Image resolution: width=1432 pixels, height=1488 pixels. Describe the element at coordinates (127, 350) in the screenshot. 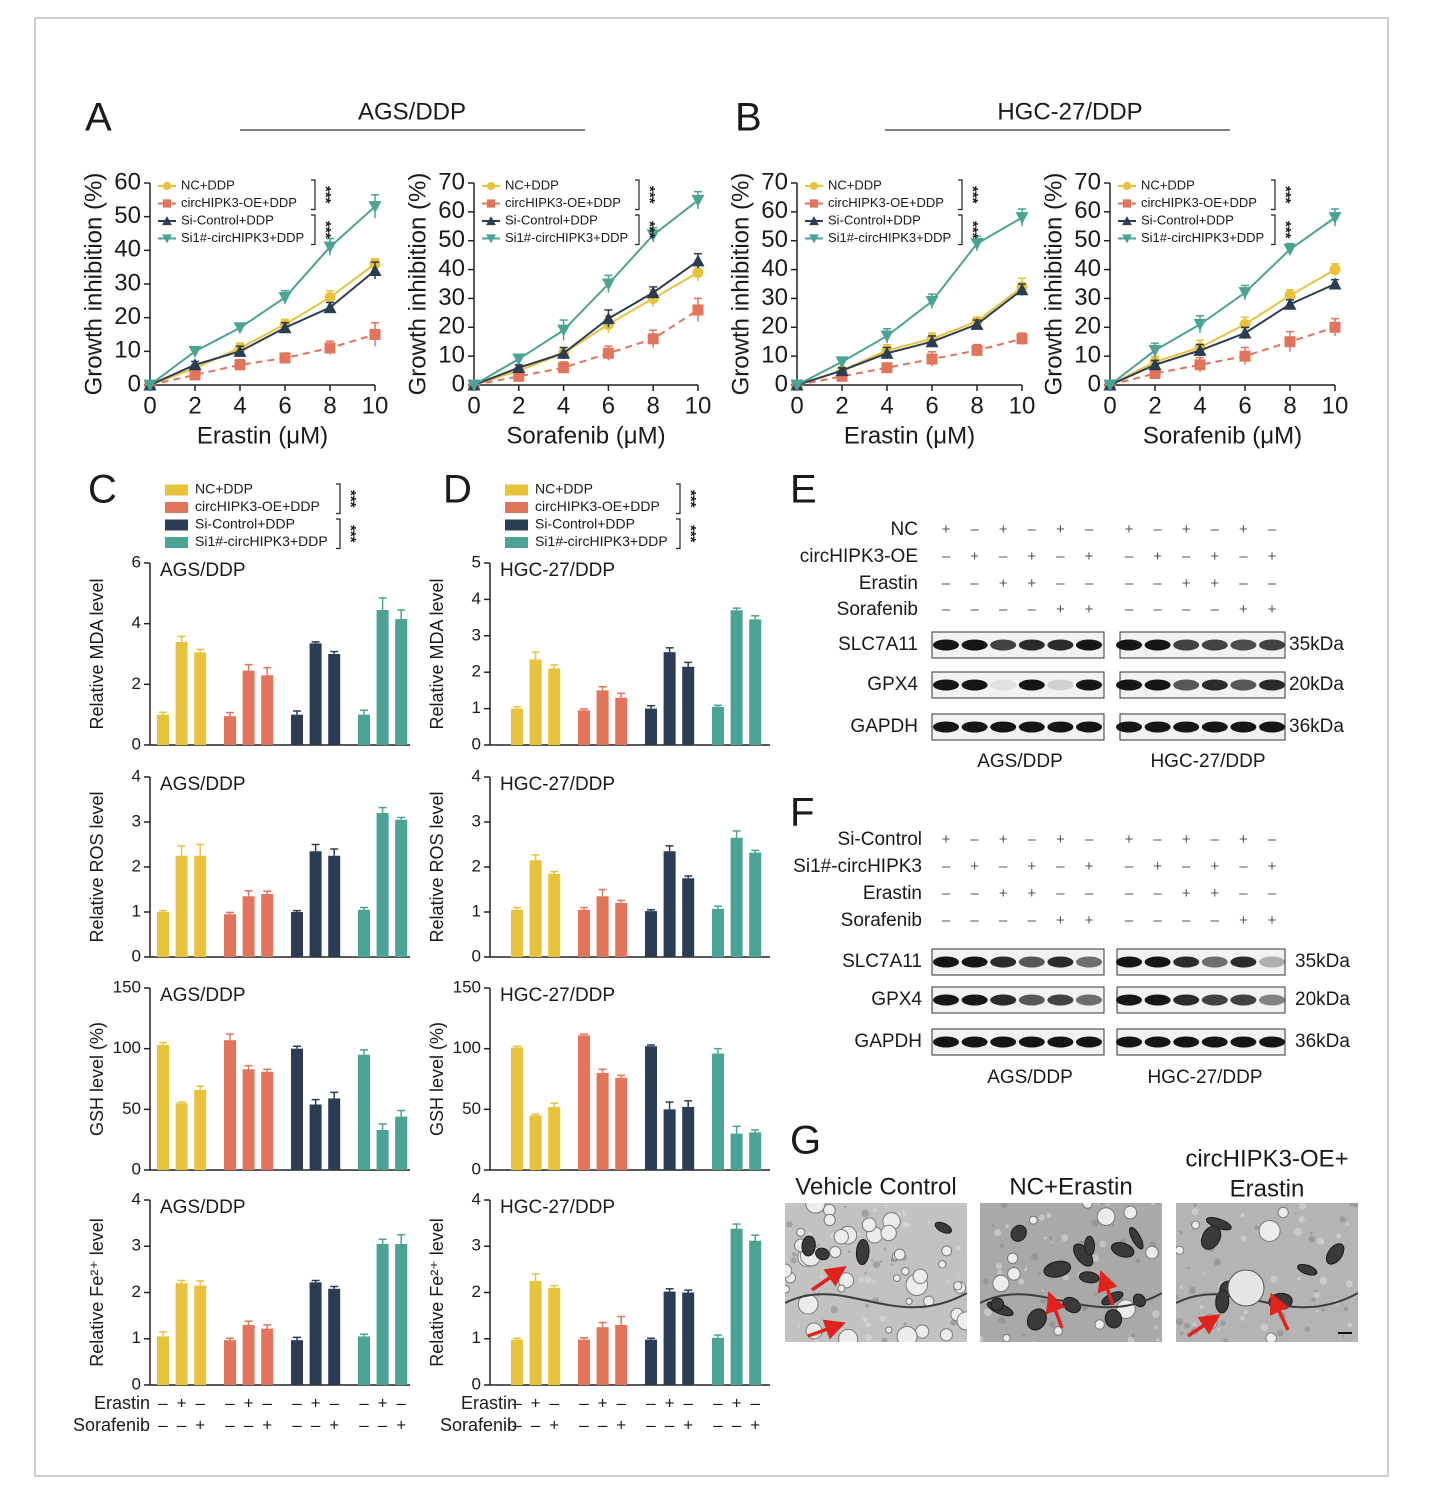

I see `y-tick-label: 10` at that location.